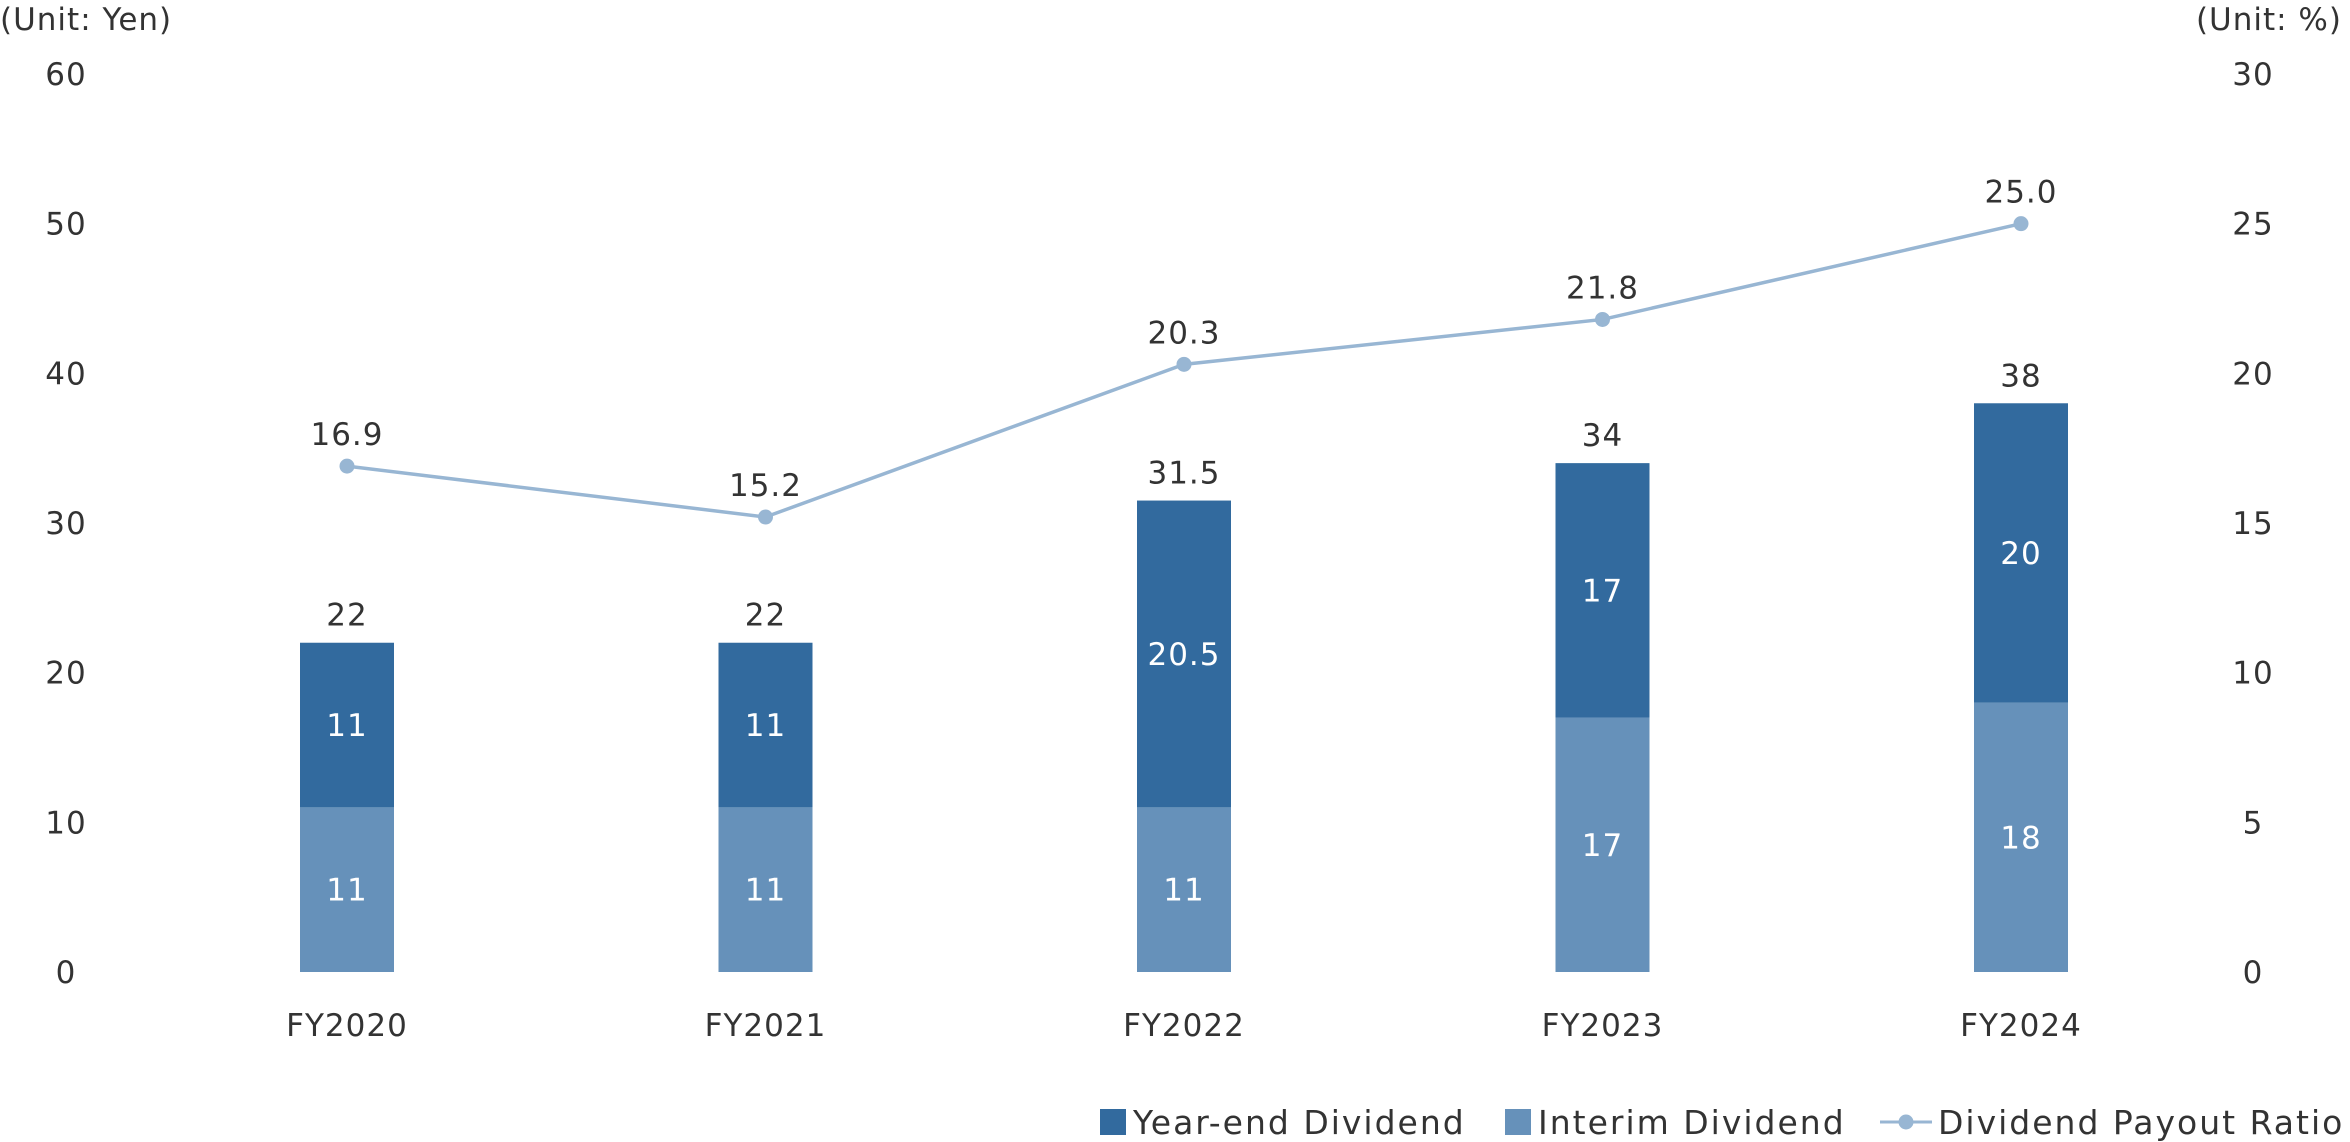 The width and height of the screenshot is (2350, 1142). Describe the element at coordinates (86, 20) in the screenshot. I see `left-axis-unit-label: (Unit: Yen)` at that location.